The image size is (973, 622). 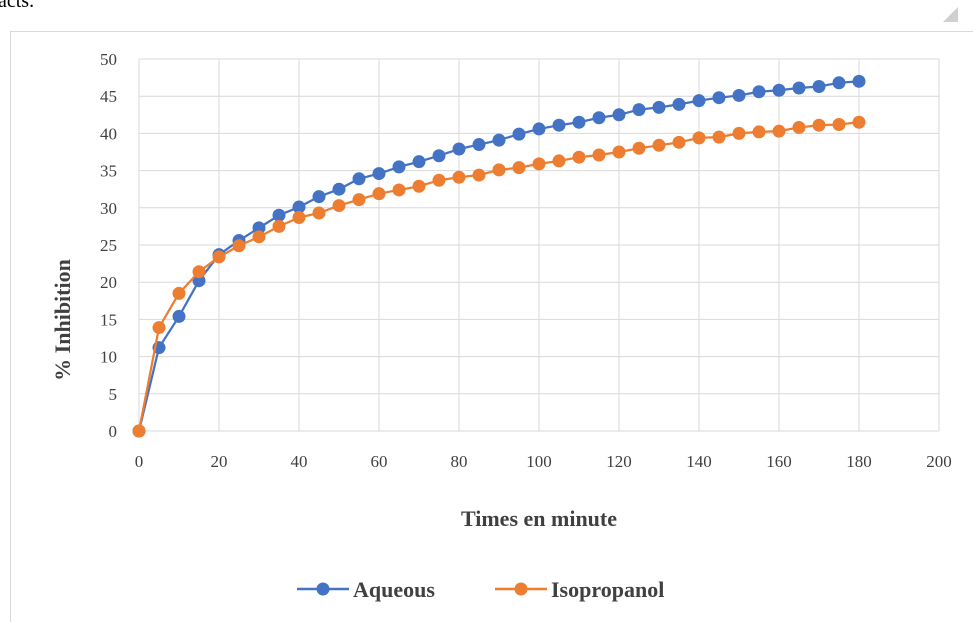 What do you see at coordinates (299, 461) in the screenshot?
I see `x-tick-label: 40` at bounding box center [299, 461].